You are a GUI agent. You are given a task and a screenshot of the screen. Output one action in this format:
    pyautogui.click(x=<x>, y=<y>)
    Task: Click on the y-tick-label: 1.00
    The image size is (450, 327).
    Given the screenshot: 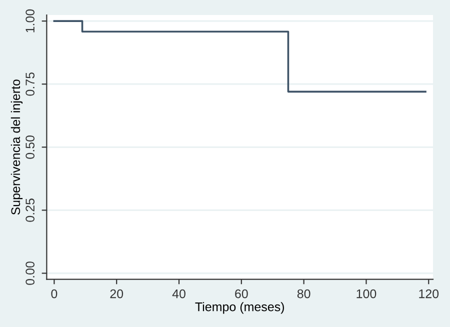 What is the action you would take?
    pyautogui.click(x=30, y=20)
    